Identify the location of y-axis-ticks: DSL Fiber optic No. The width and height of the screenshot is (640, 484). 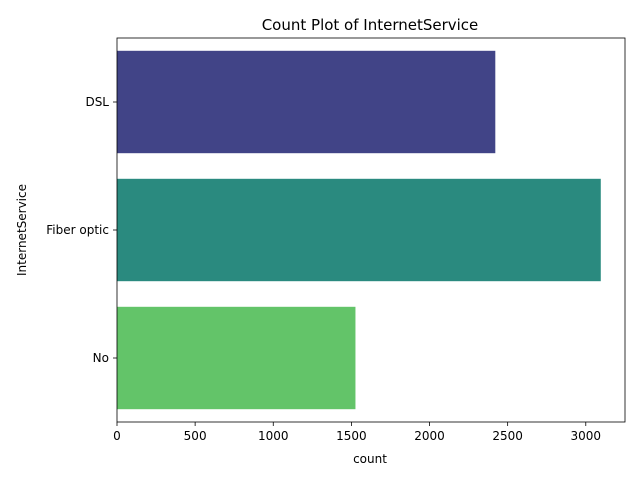
(81, 230).